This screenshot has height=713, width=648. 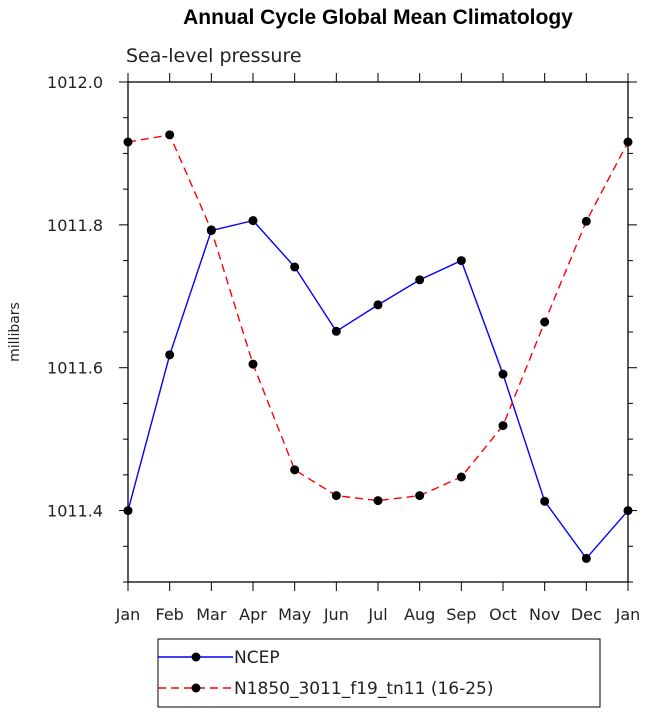 What do you see at coordinates (378, 17) in the screenshot?
I see `chart-title: Annual Cycle Global Mean Climatology` at bounding box center [378, 17].